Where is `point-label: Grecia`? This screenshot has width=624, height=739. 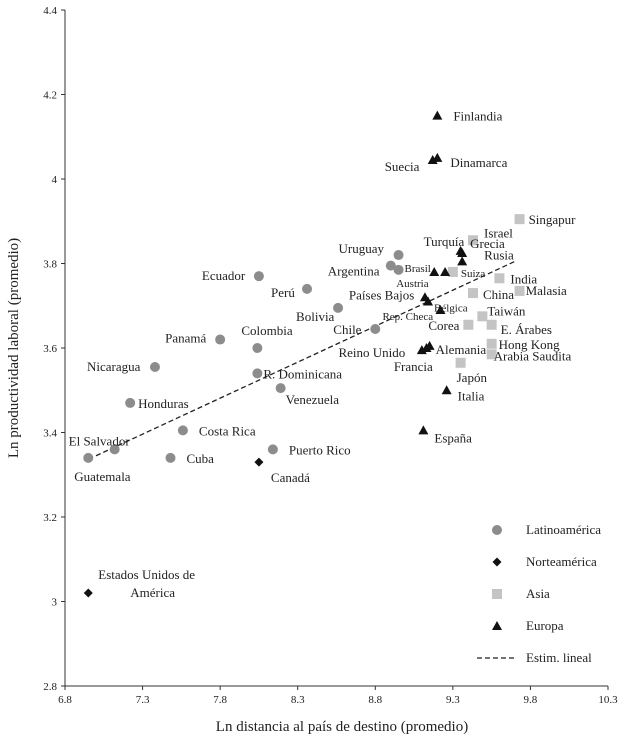
point-label: Grecia is located at coordinates (487, 243).